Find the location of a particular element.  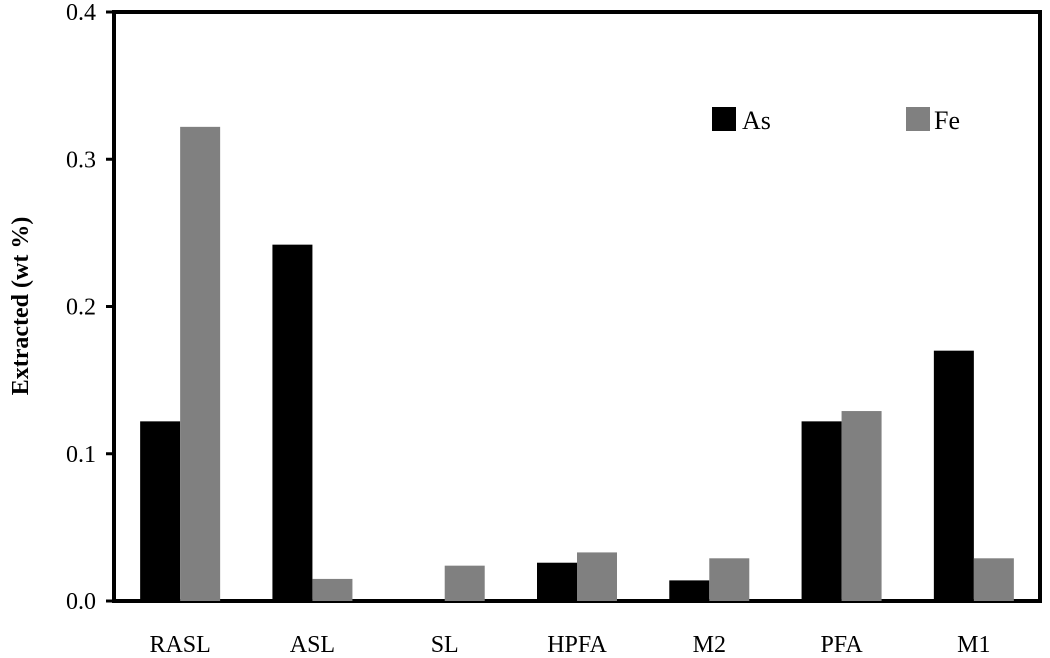

x-category-label: PFA is located at coordinates (841, 645).